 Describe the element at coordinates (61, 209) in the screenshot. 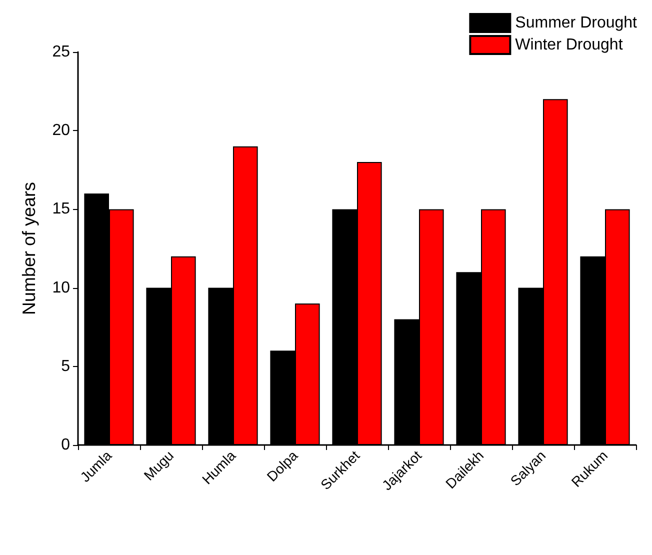

I see `y-tick-label: 15` at that location.